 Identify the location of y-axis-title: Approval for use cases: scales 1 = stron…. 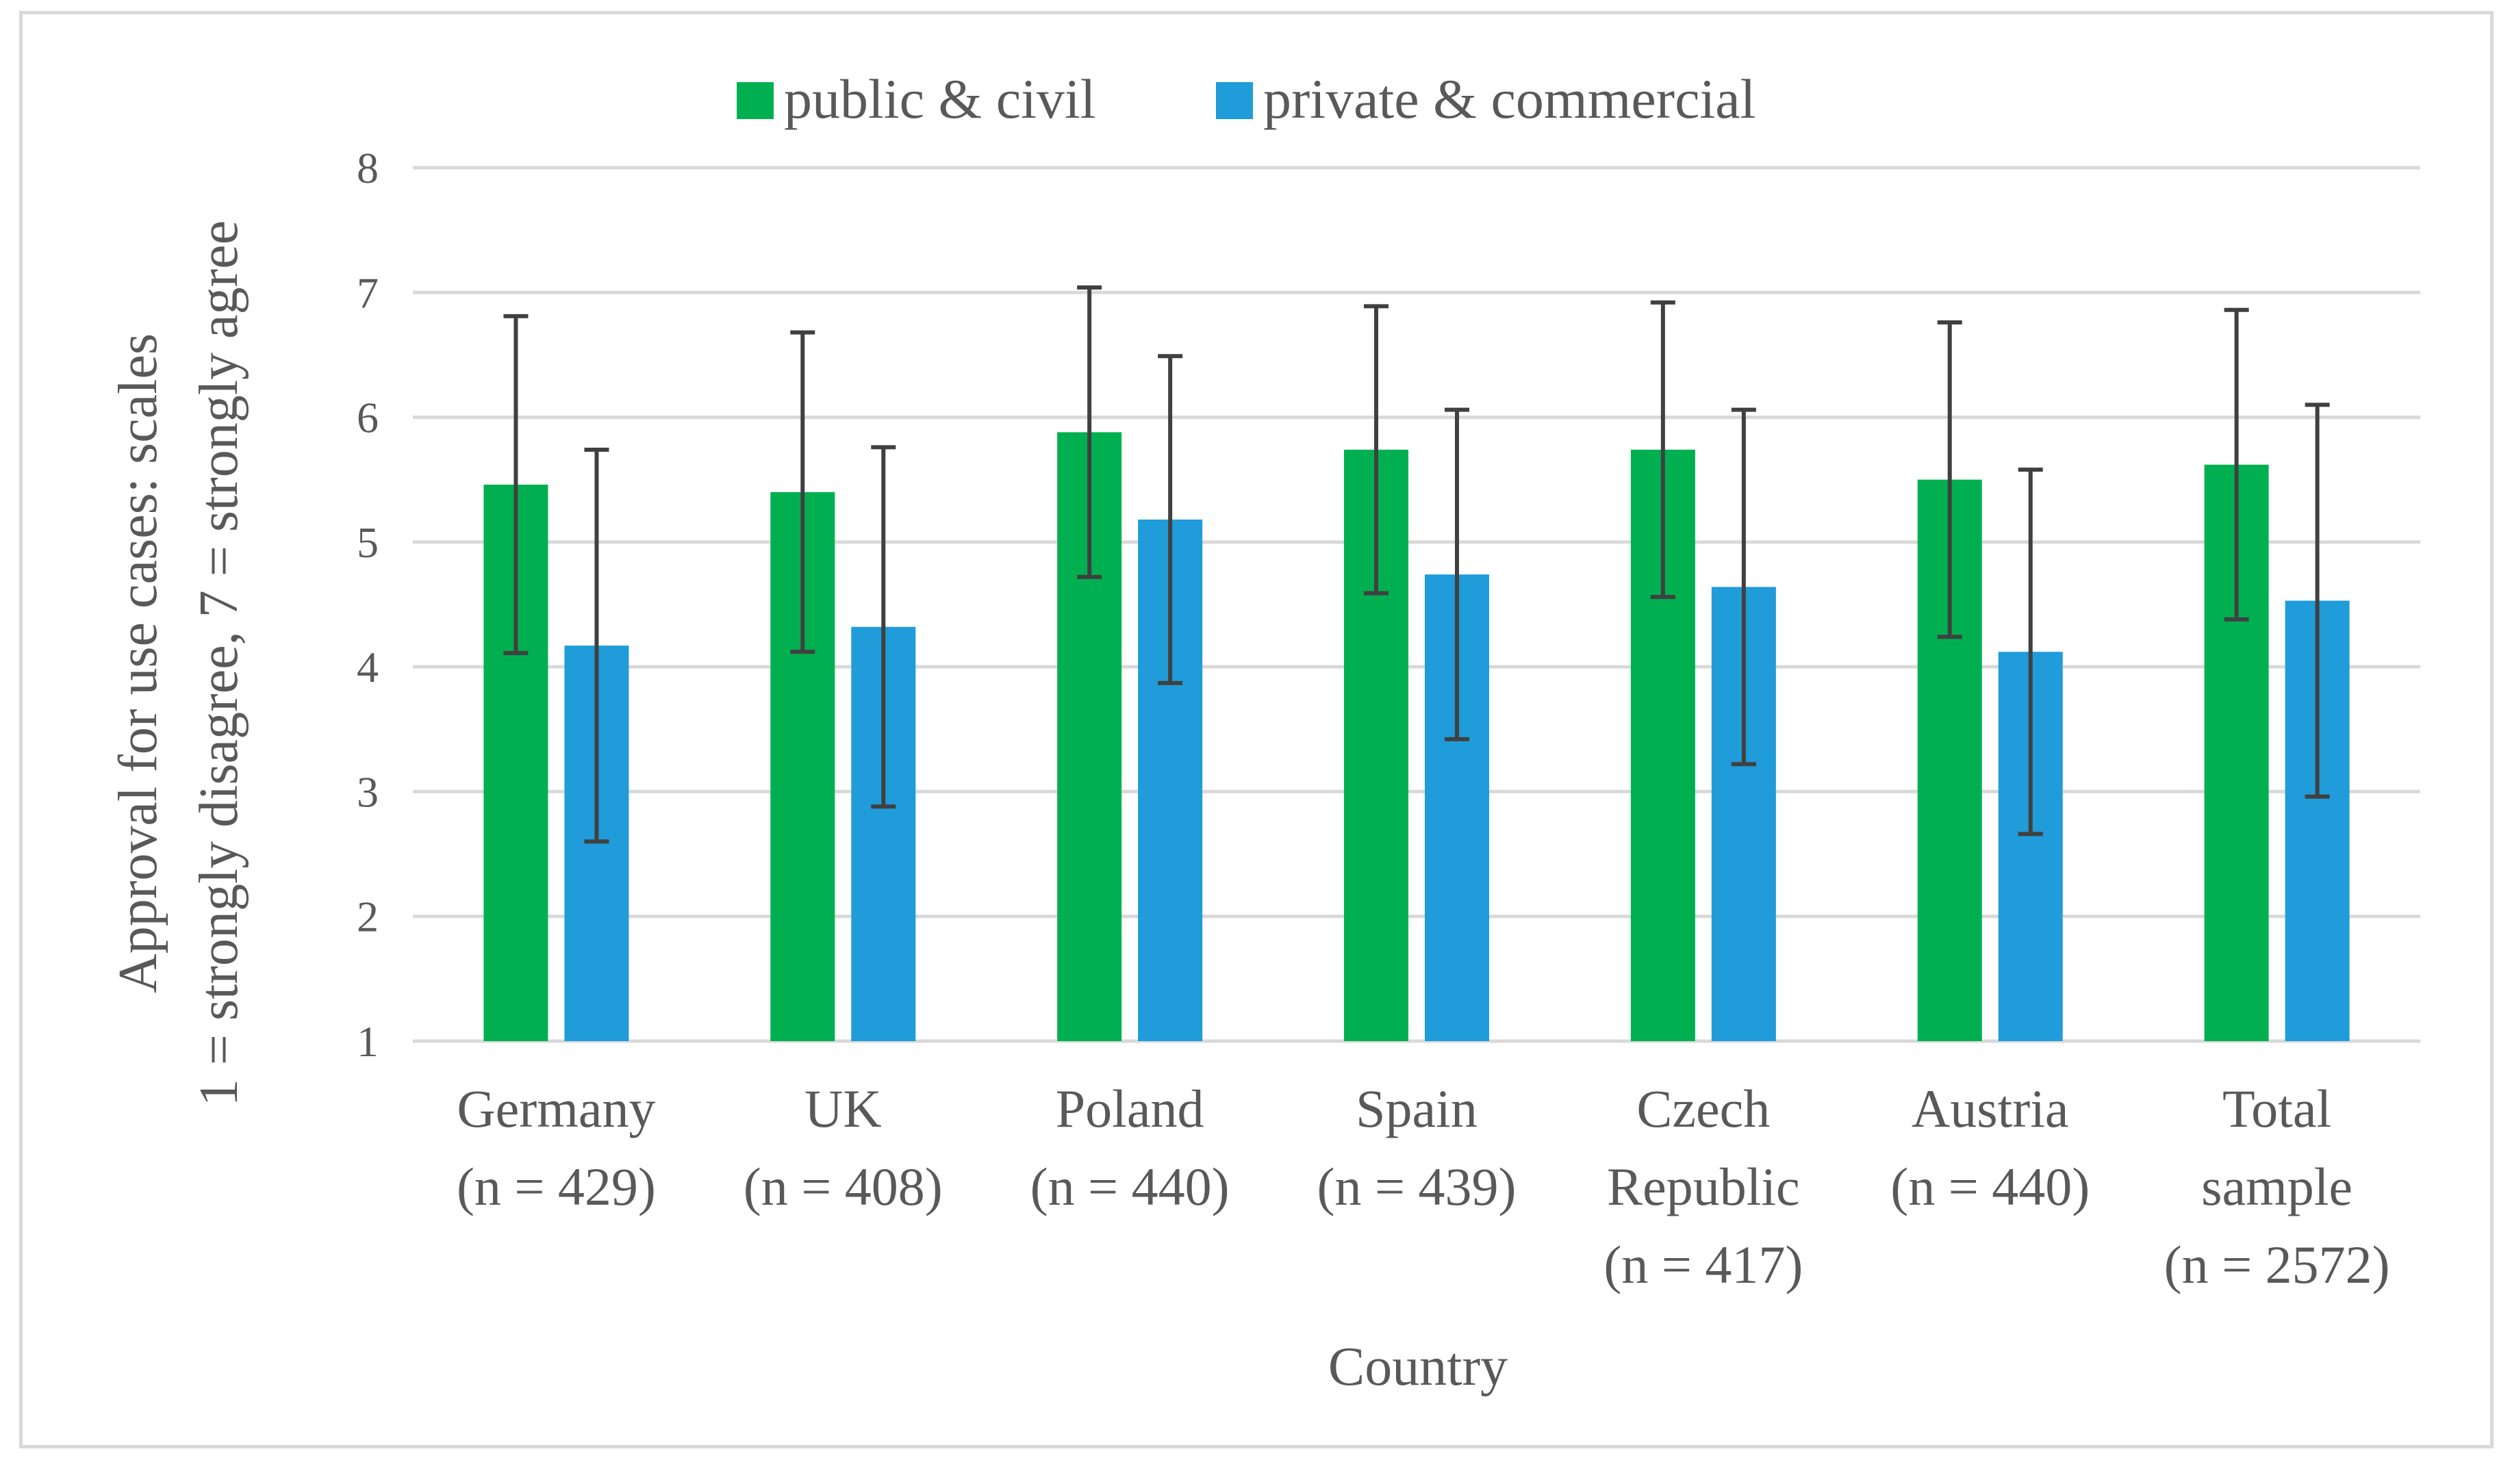
(178, 663).